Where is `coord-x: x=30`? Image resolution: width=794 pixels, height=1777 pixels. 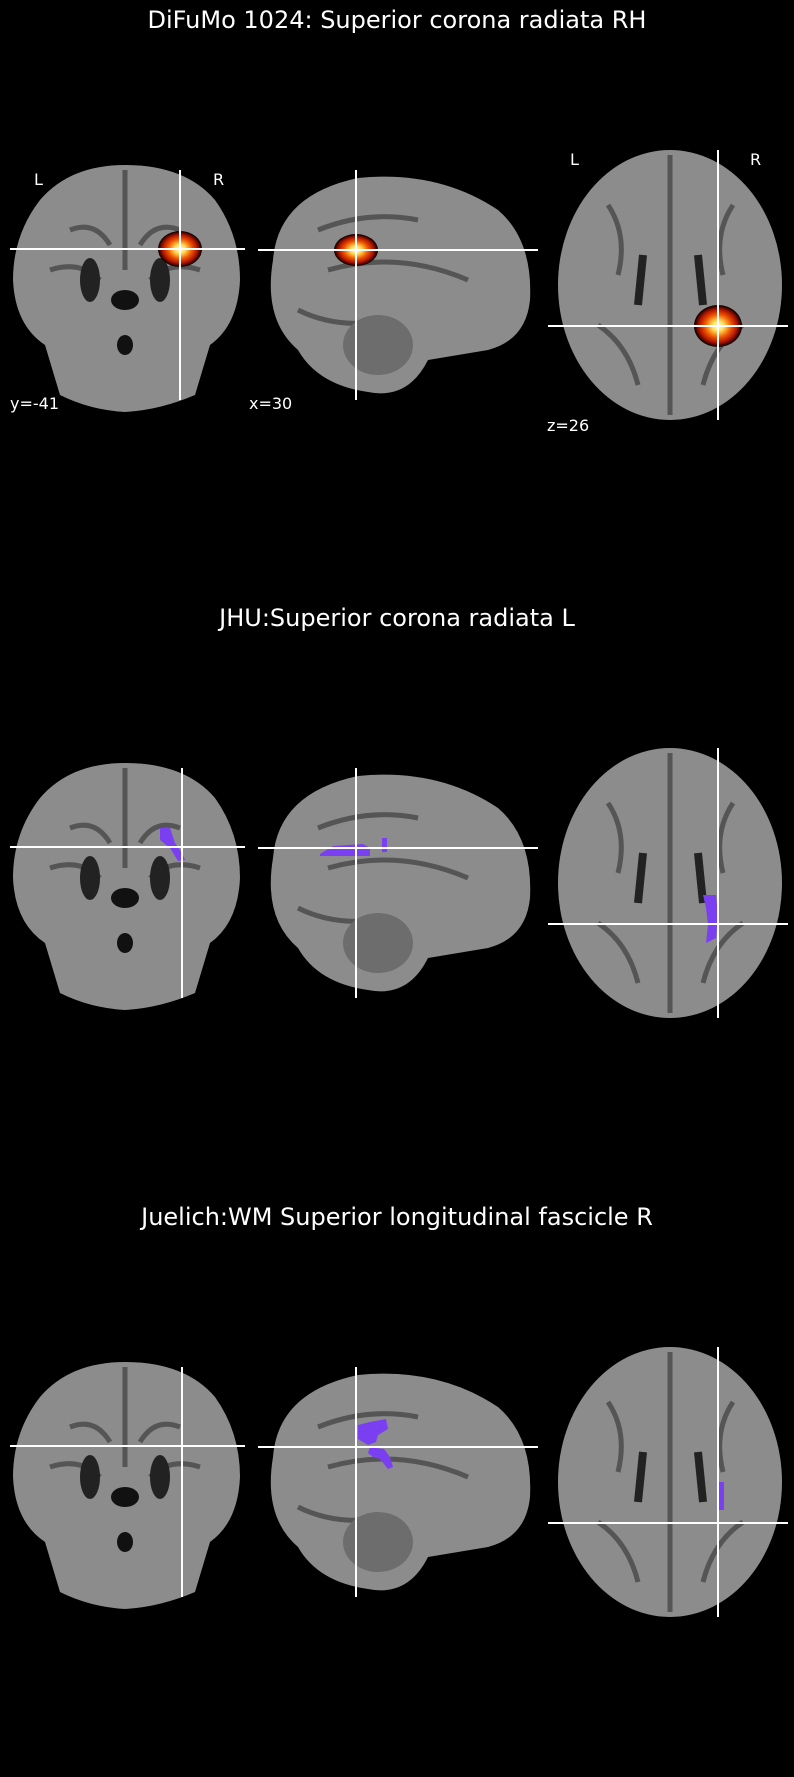 coord-x: x=30 is located at coordinates (271, 403).